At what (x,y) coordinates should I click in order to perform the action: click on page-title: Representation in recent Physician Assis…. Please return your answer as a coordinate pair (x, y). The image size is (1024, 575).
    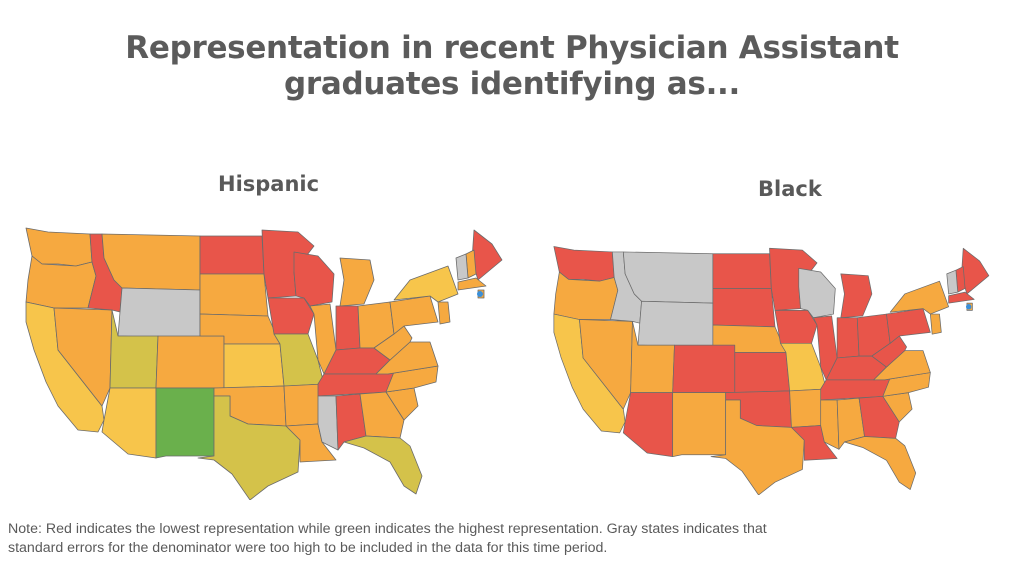
    Looking at the image, I should click on (512, 66).